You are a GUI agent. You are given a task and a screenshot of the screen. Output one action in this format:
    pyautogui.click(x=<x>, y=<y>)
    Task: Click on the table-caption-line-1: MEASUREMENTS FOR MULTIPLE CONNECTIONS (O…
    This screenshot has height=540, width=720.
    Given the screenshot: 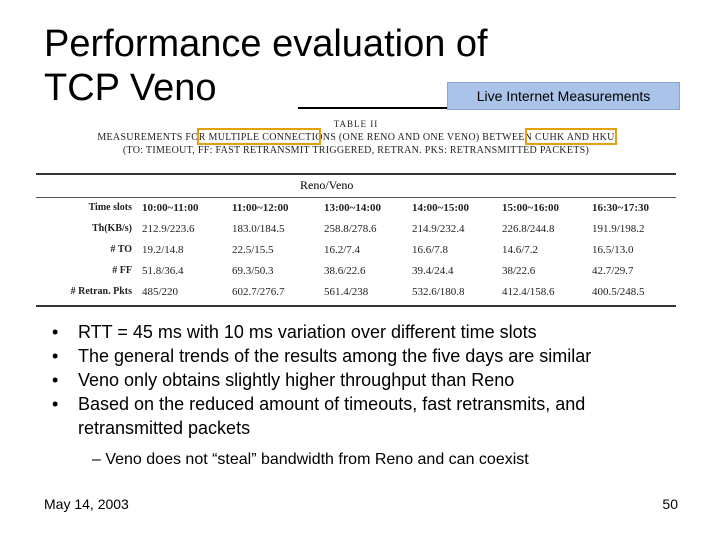 What is the action you would take?
    pyautogui.click(x=356, y=137)
    